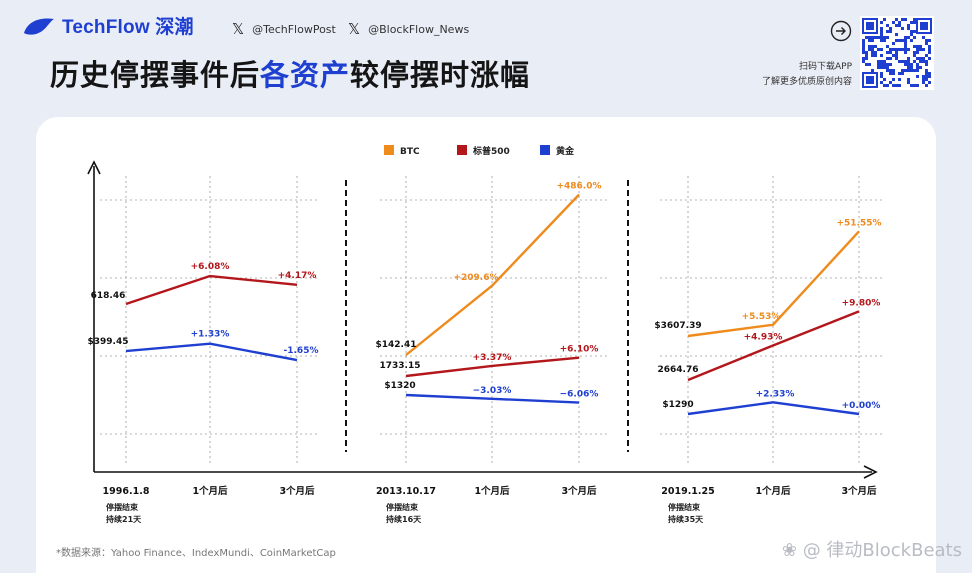 The height and width of the screenshot is (573, 972). What do you see at coordinates (108, 342) in the screenshot?
I see `data-label: $399.45` at bounding box center [108, 342].